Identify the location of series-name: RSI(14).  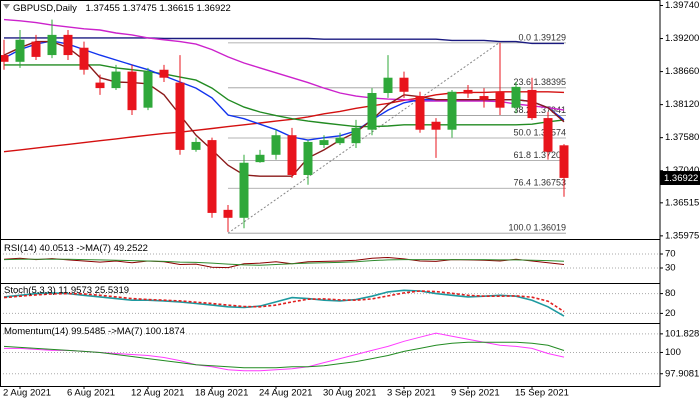
(20, 248).